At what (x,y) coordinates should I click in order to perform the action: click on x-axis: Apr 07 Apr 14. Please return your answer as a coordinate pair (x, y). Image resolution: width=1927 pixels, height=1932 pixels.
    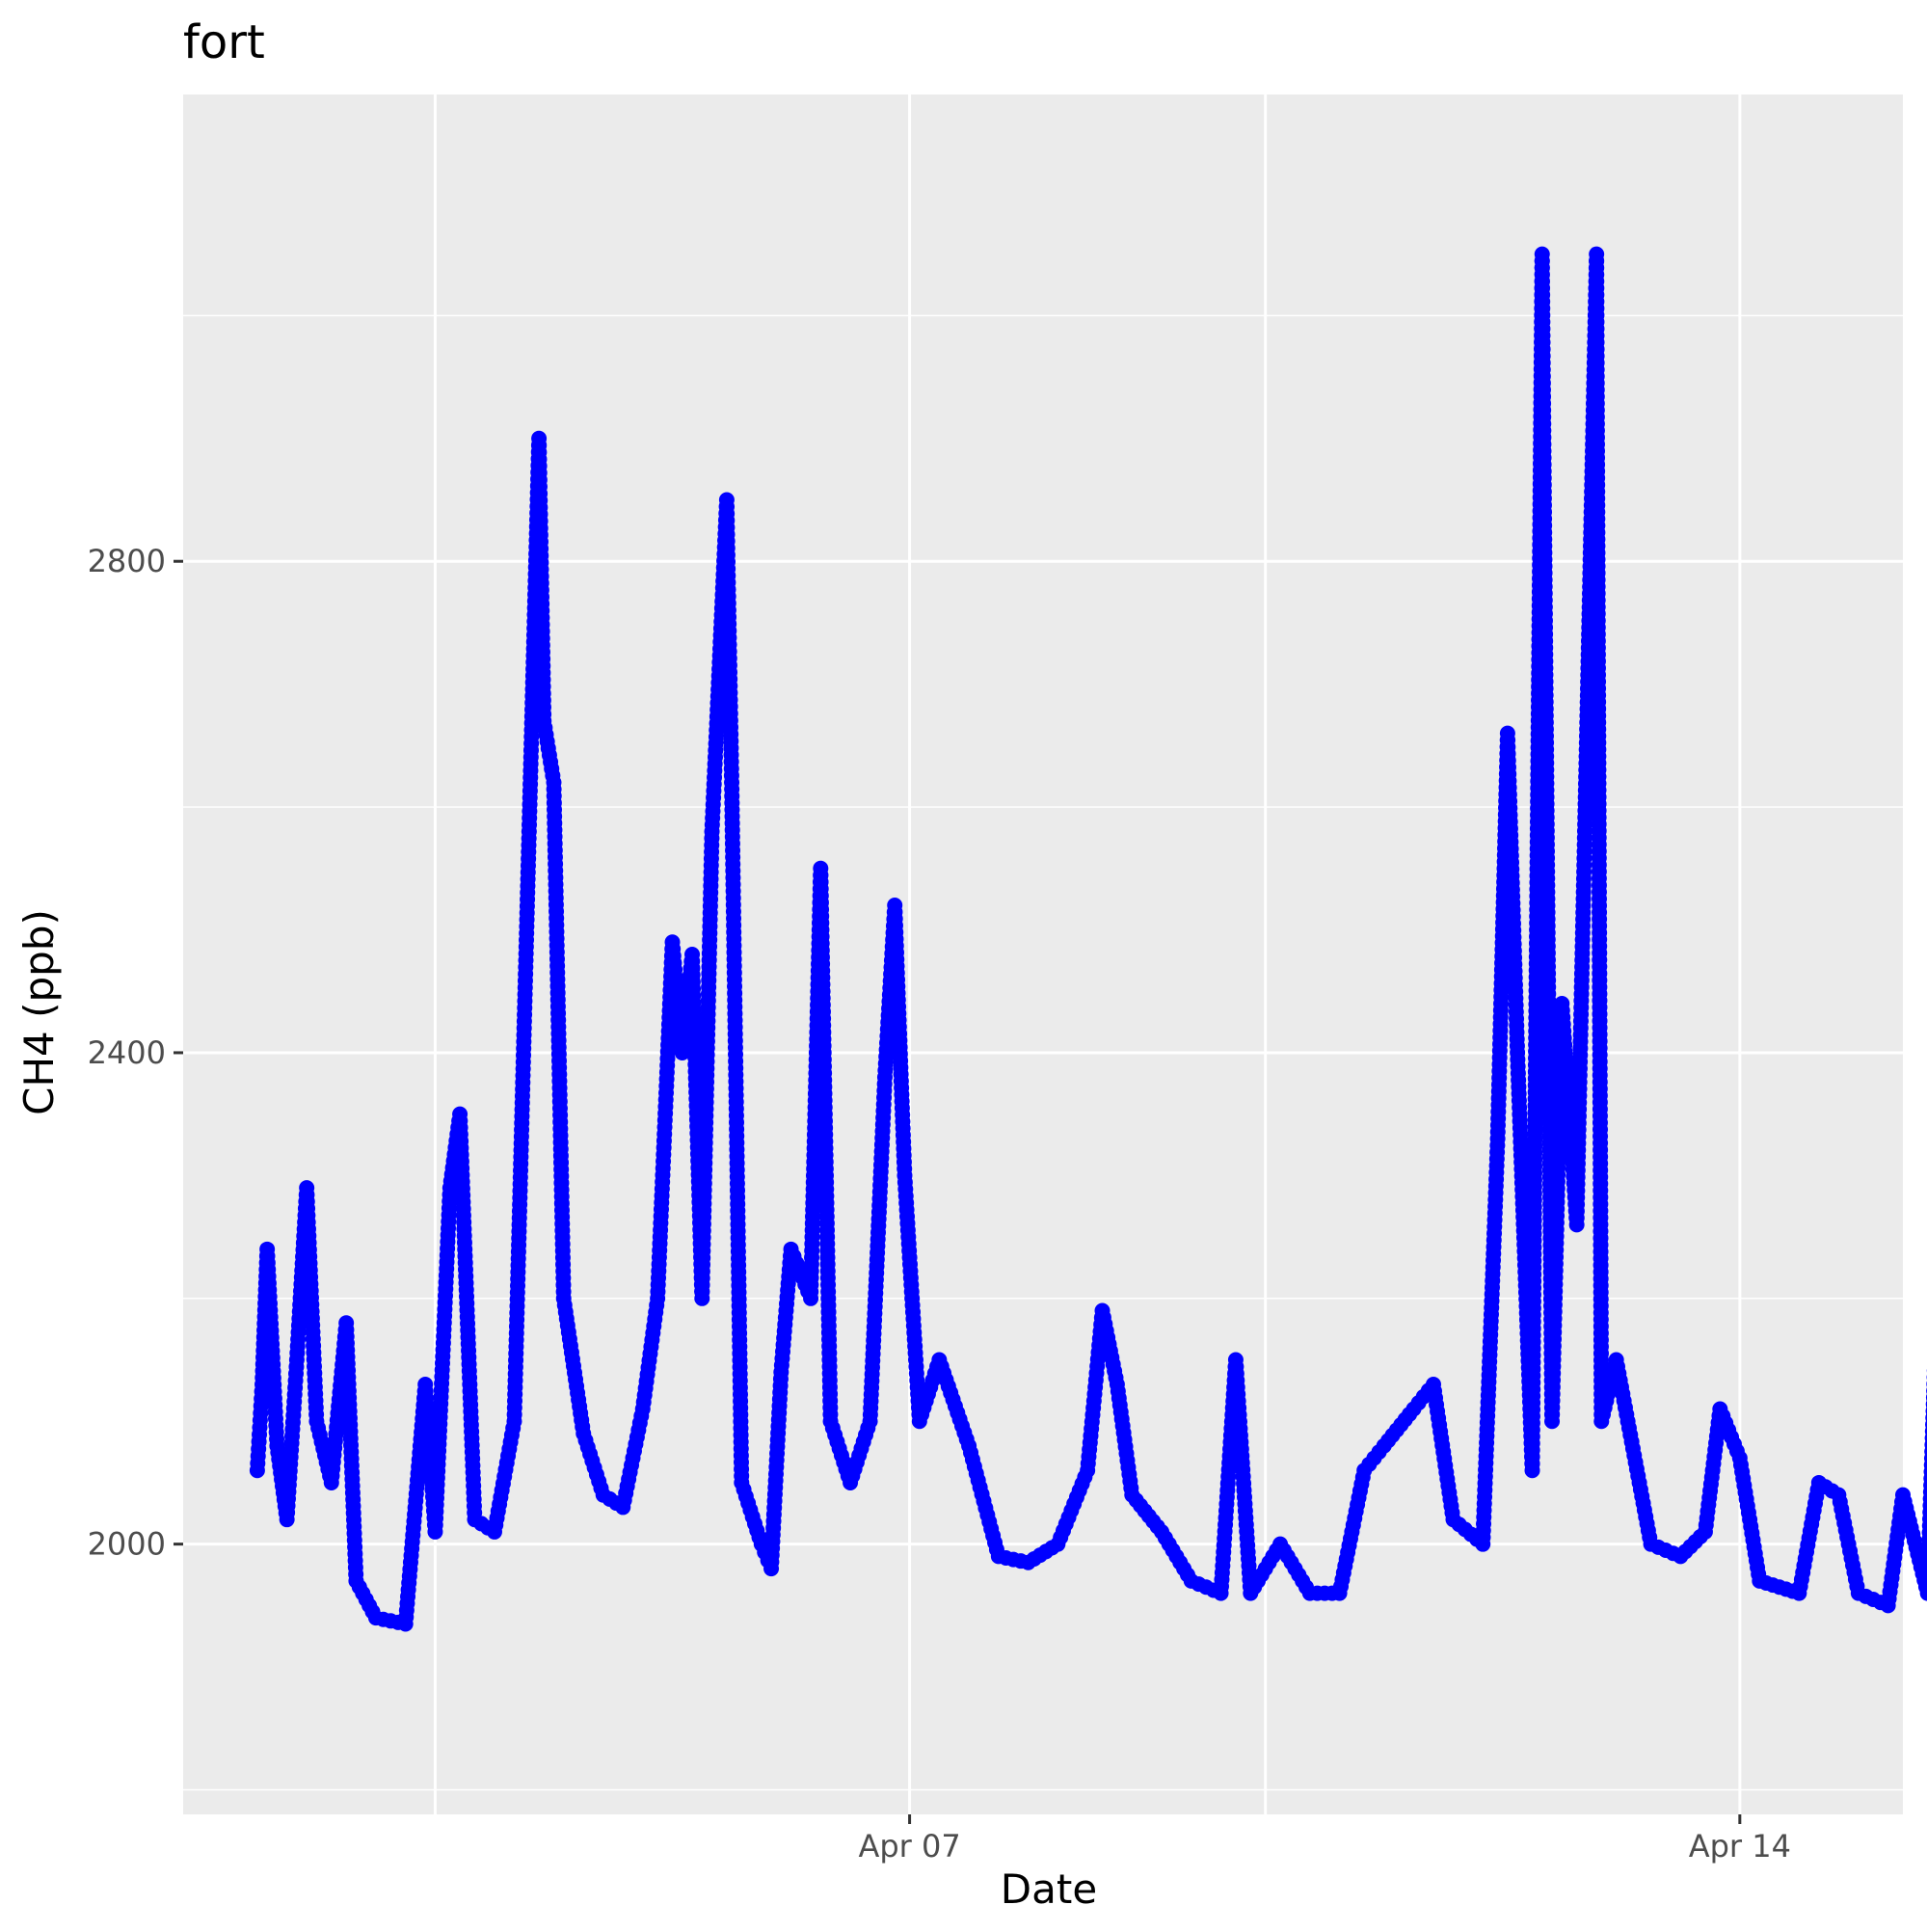
    Looking at the image, I should click on (1324, 1840).